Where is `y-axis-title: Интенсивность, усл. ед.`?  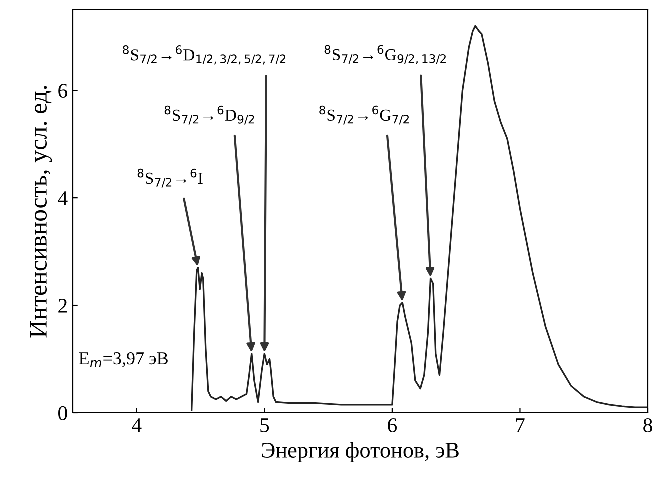 y-axis-title: Интенсивность, усл. ед. is located at coordinates (41, 212).